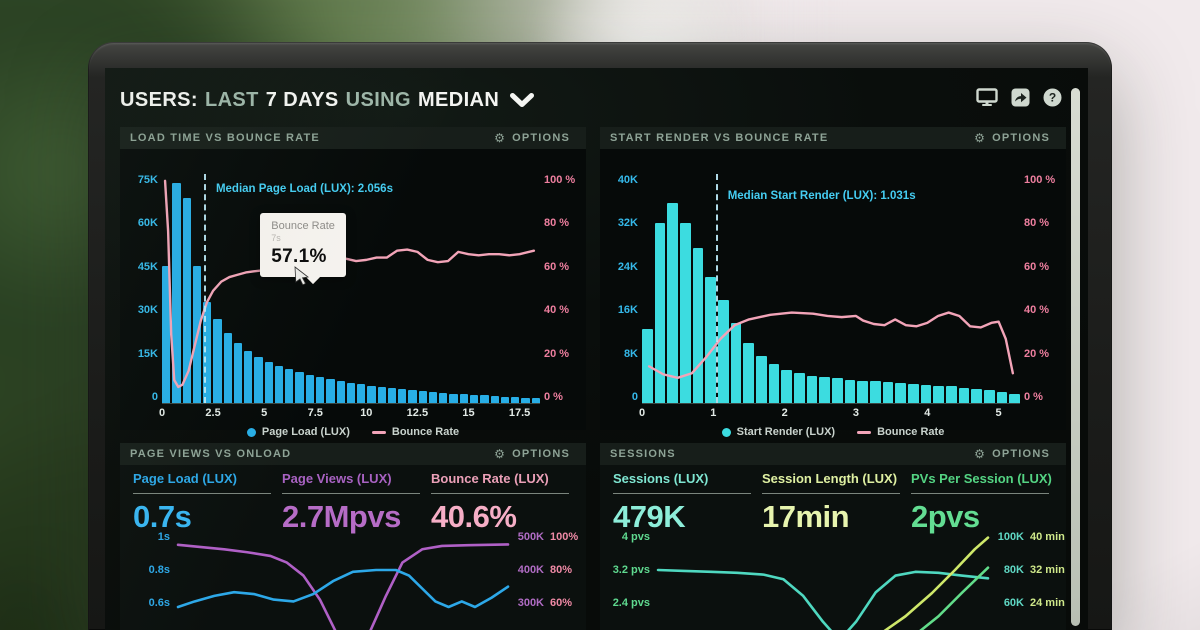 The width and height of the screenshot is (1200, 630). What do you see at coordinates (303, 225) in the screenshot?
I see `tooltip-title: Bounce Rate` at bounding box center [303, 225].